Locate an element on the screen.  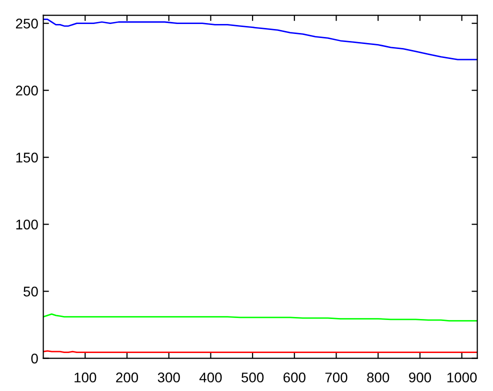
x-tick-label: 600 is located at coordinates (295, 377).